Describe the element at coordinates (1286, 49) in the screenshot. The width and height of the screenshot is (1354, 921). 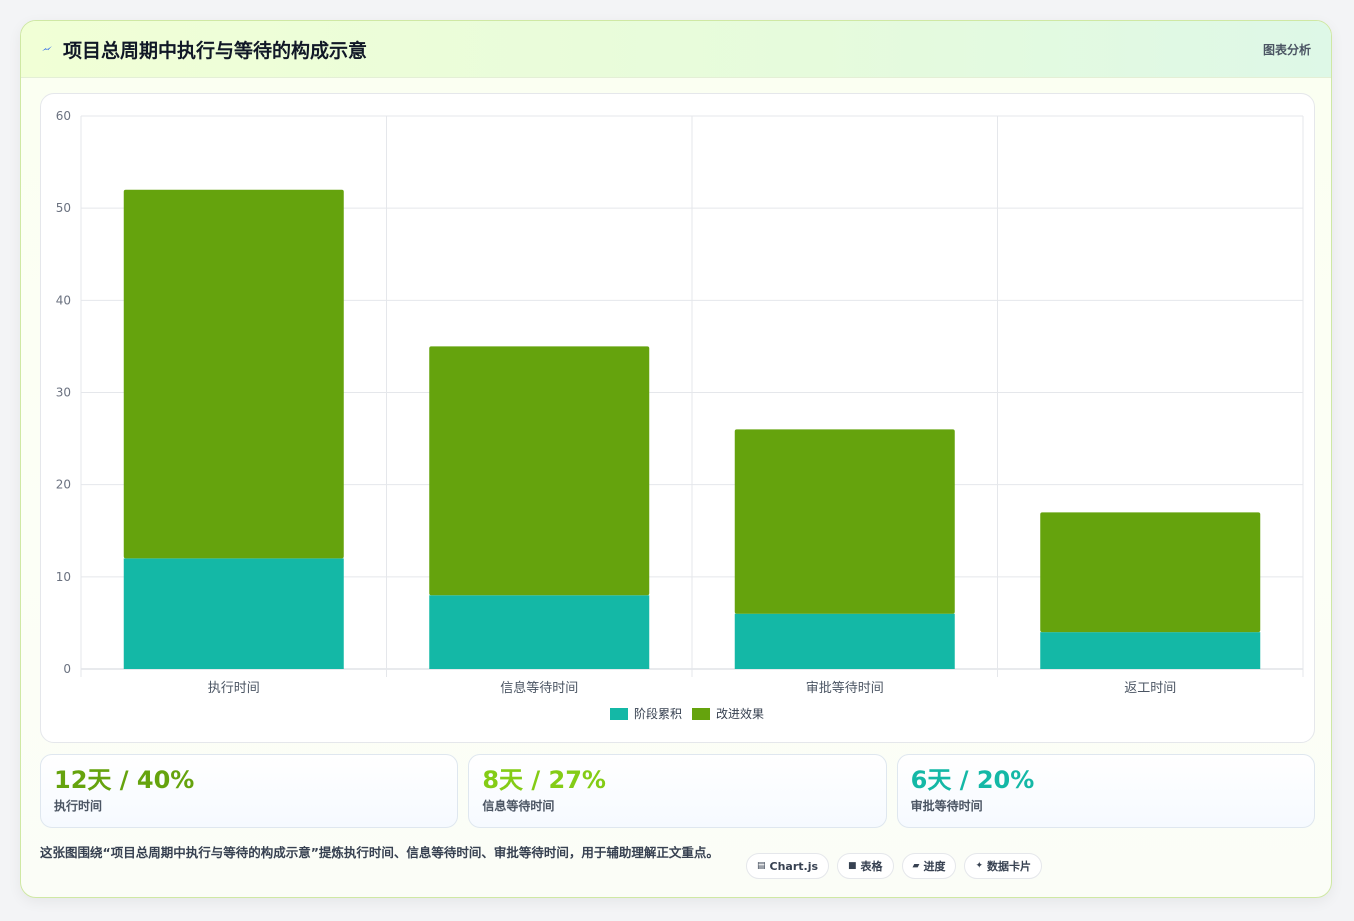
I see `chart-analysis-label: 图表分析` at that location.